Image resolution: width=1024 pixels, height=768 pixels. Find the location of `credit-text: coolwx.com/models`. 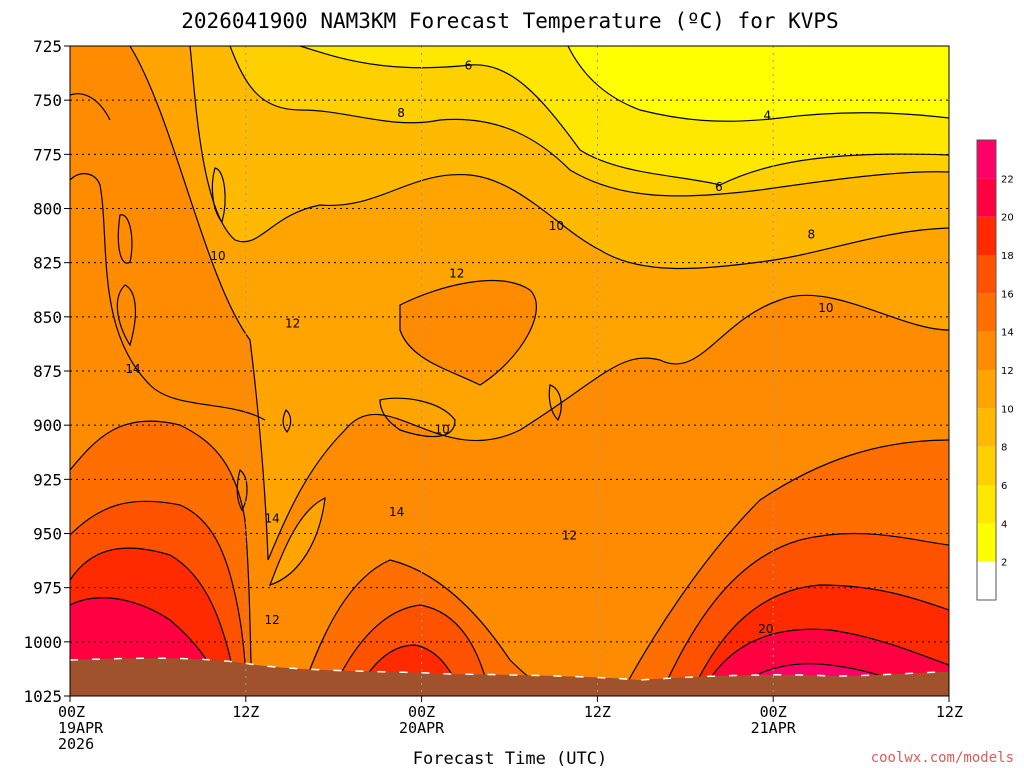

credit-text: coolwx.com/models is located at coordinates (942, 758).